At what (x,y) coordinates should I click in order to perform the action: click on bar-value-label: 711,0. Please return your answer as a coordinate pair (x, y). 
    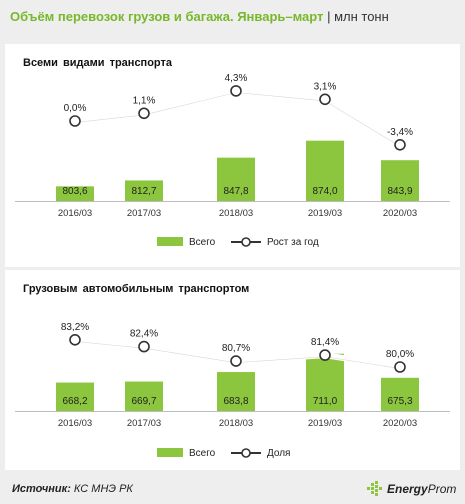
    Looking at the image, I should click on (325, 401).